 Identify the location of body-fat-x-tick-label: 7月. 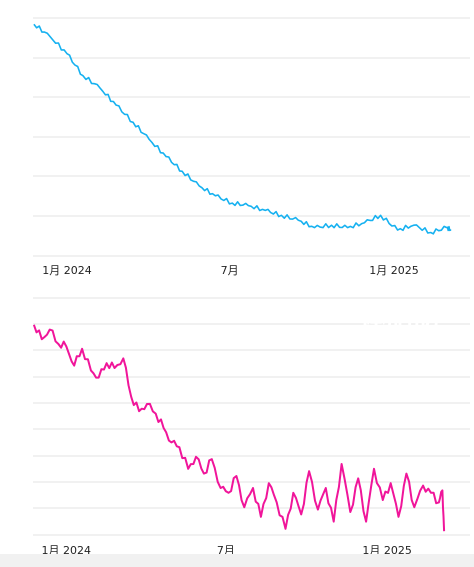
(226, 550).